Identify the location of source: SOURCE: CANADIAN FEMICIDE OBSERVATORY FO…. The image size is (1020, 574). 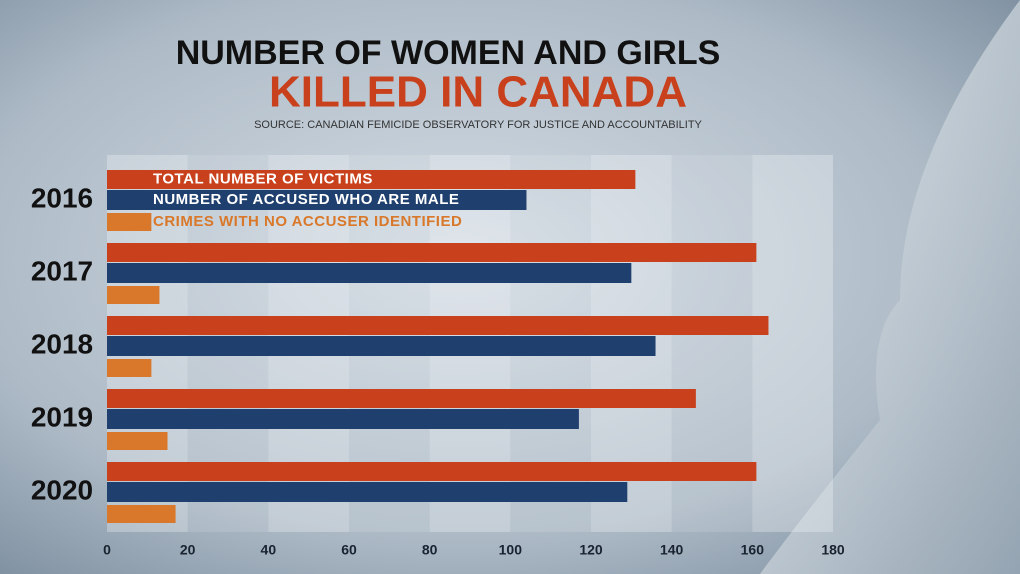
(478, 125).